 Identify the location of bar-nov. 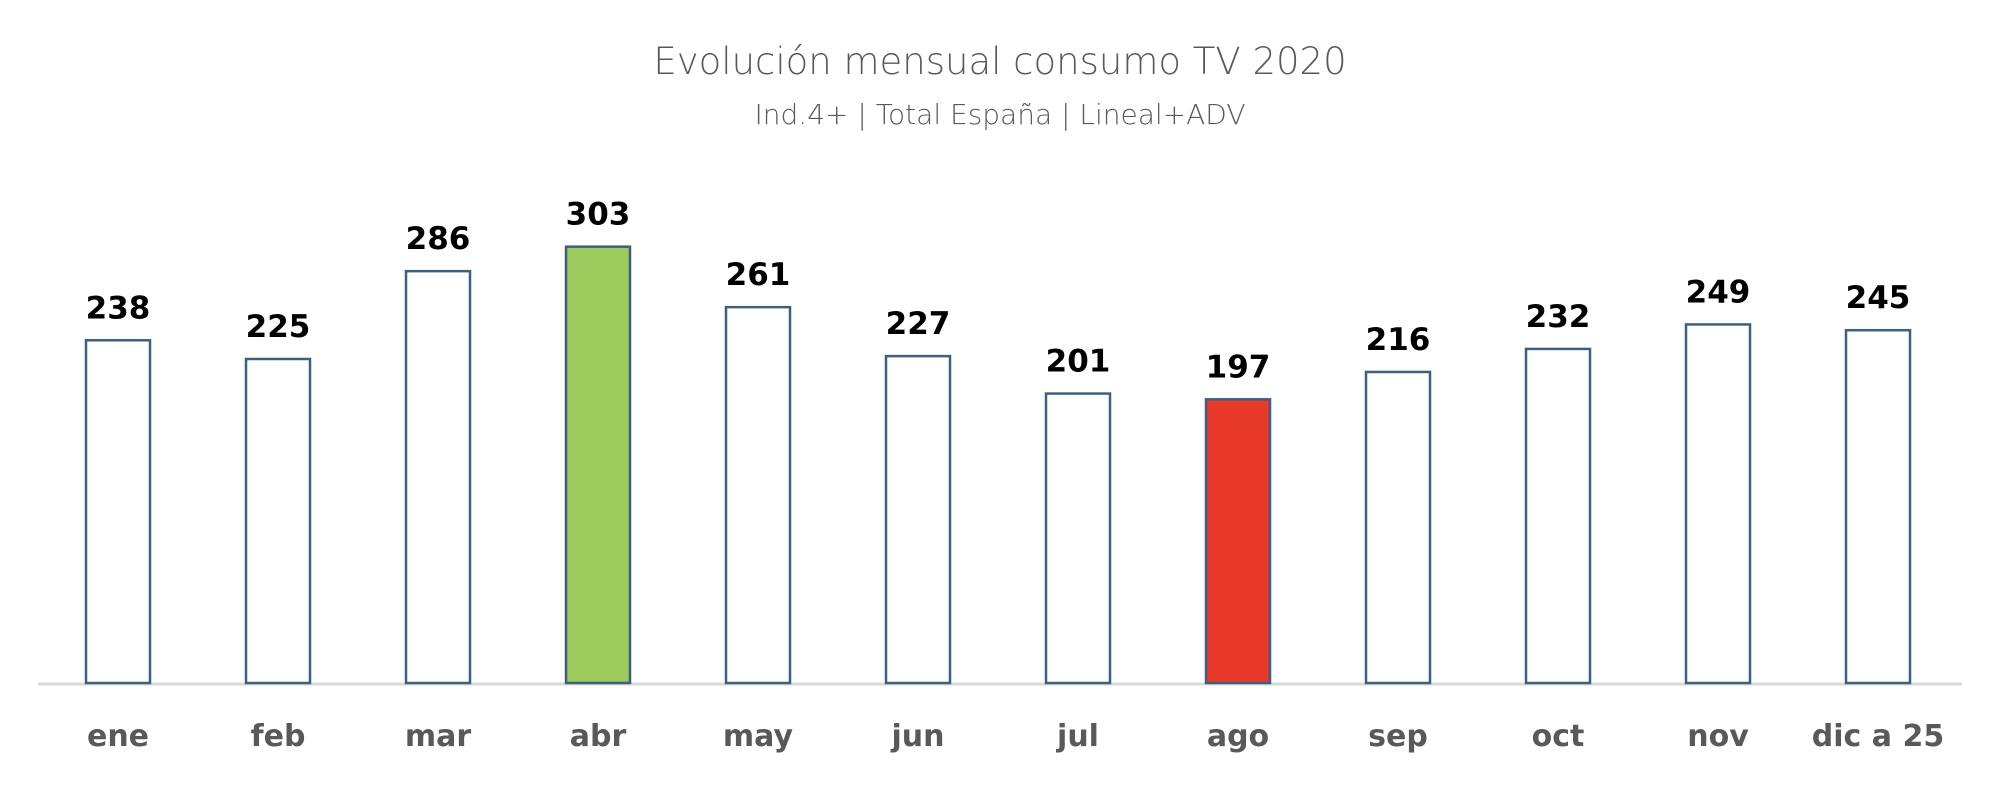
(1718, 504).